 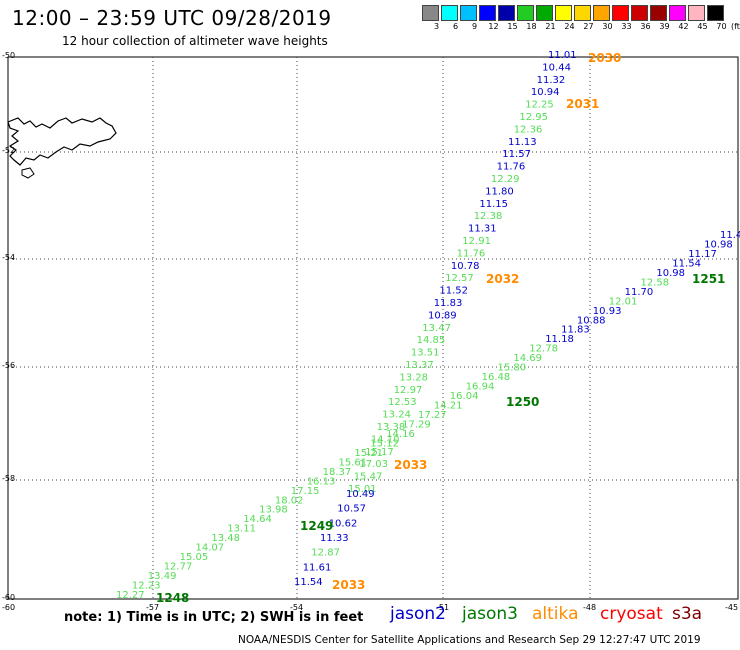 What do you see at coordinates (631, 614) in the screenshot?
I see `legend-cryosat: cryosat` at bounding box center [631, 614].